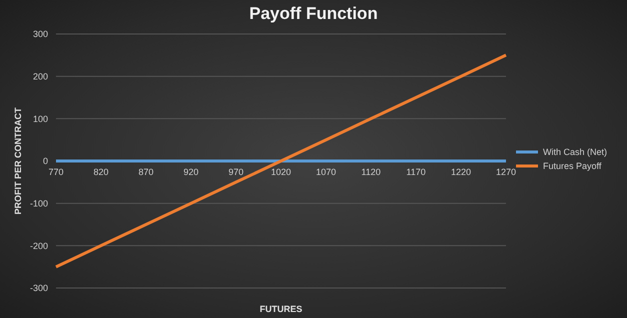 This screenshot has height=318, width=627. I want to click on y-tick-label: -200, so click(39, 245).